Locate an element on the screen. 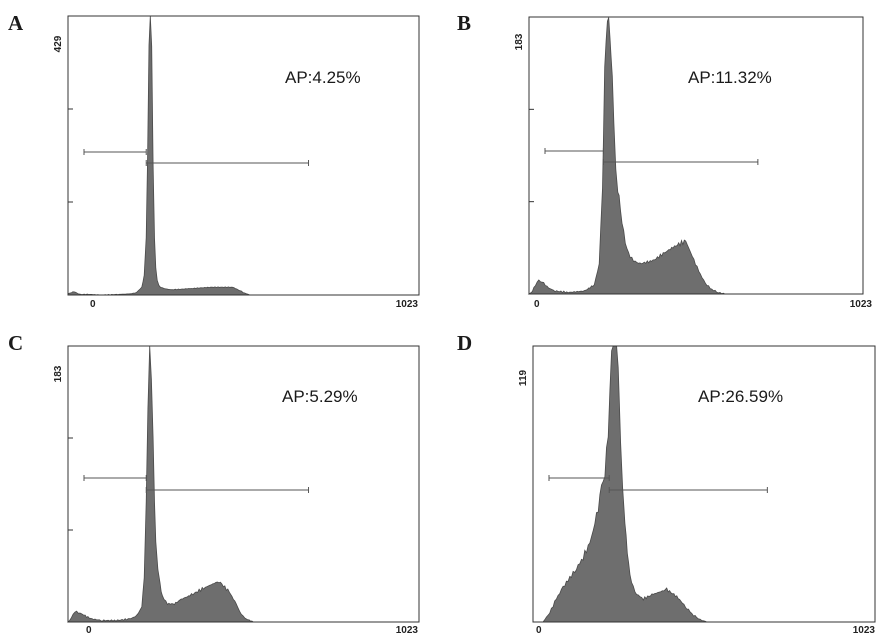 The image size is (877, 635). panel-letter: C is located at coordinates (16, 343).